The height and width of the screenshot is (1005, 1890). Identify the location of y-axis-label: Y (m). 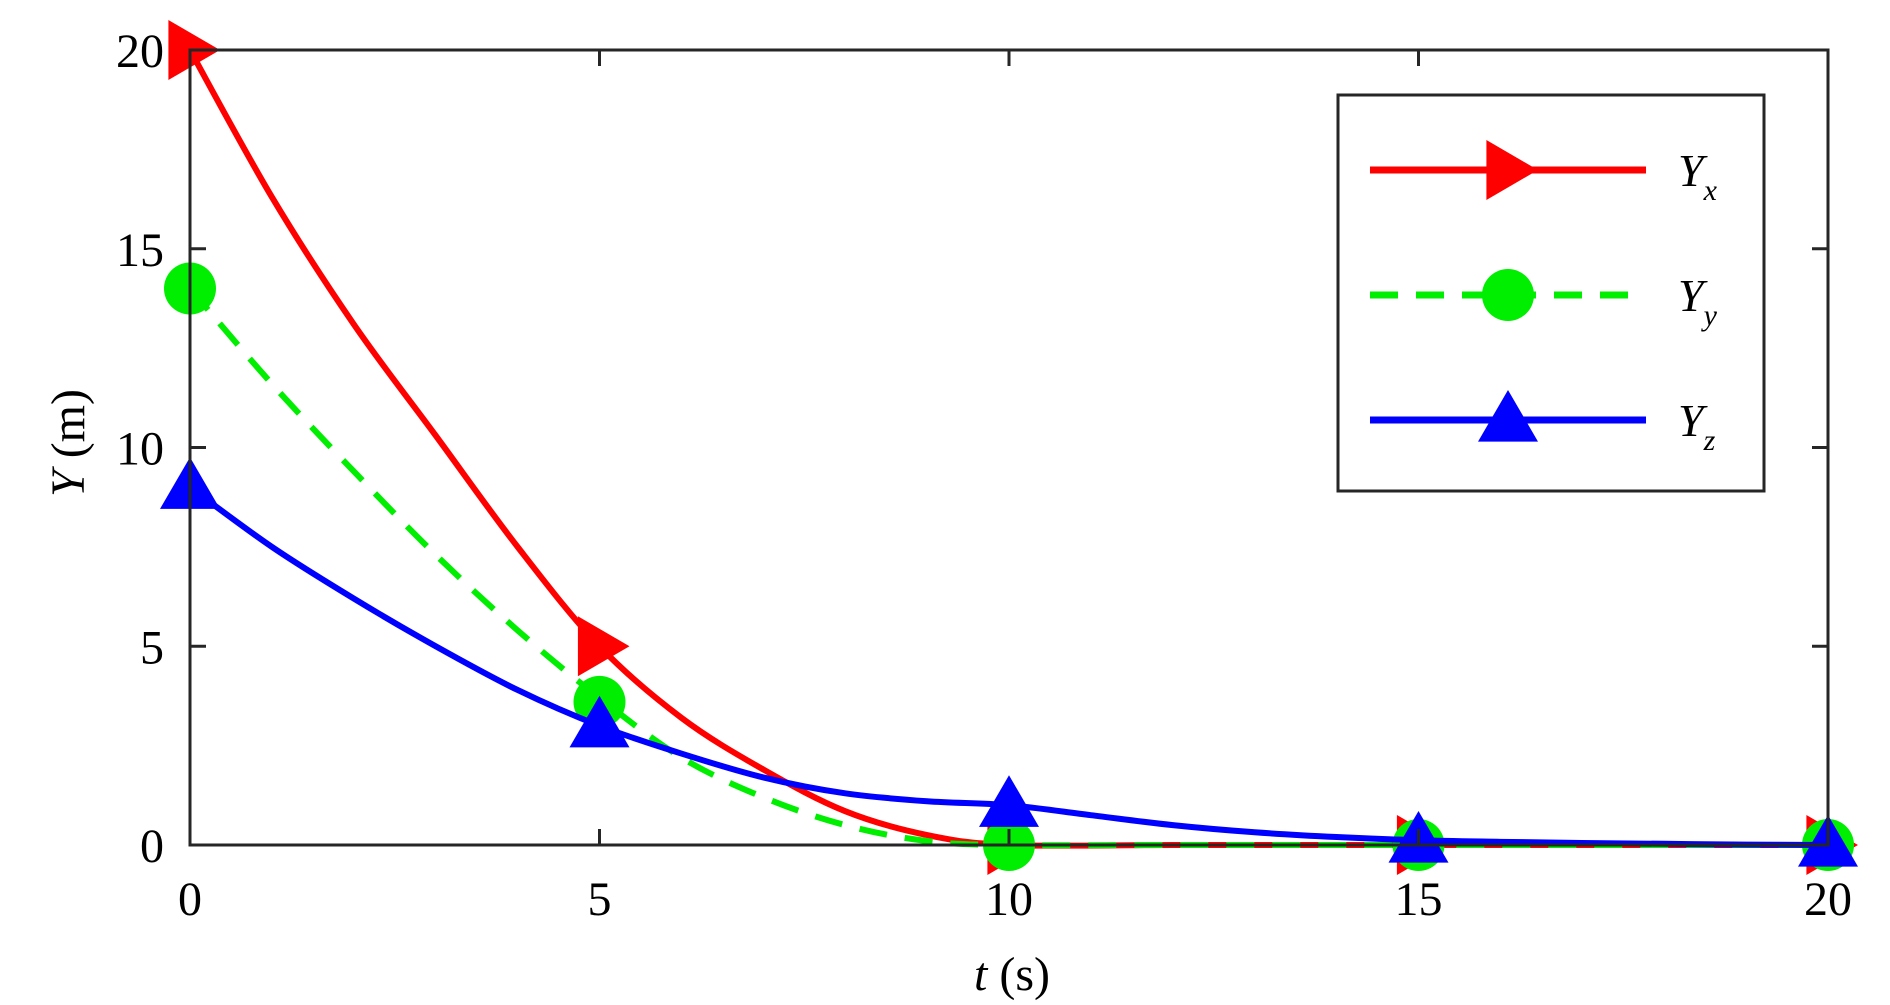
(68, 443).